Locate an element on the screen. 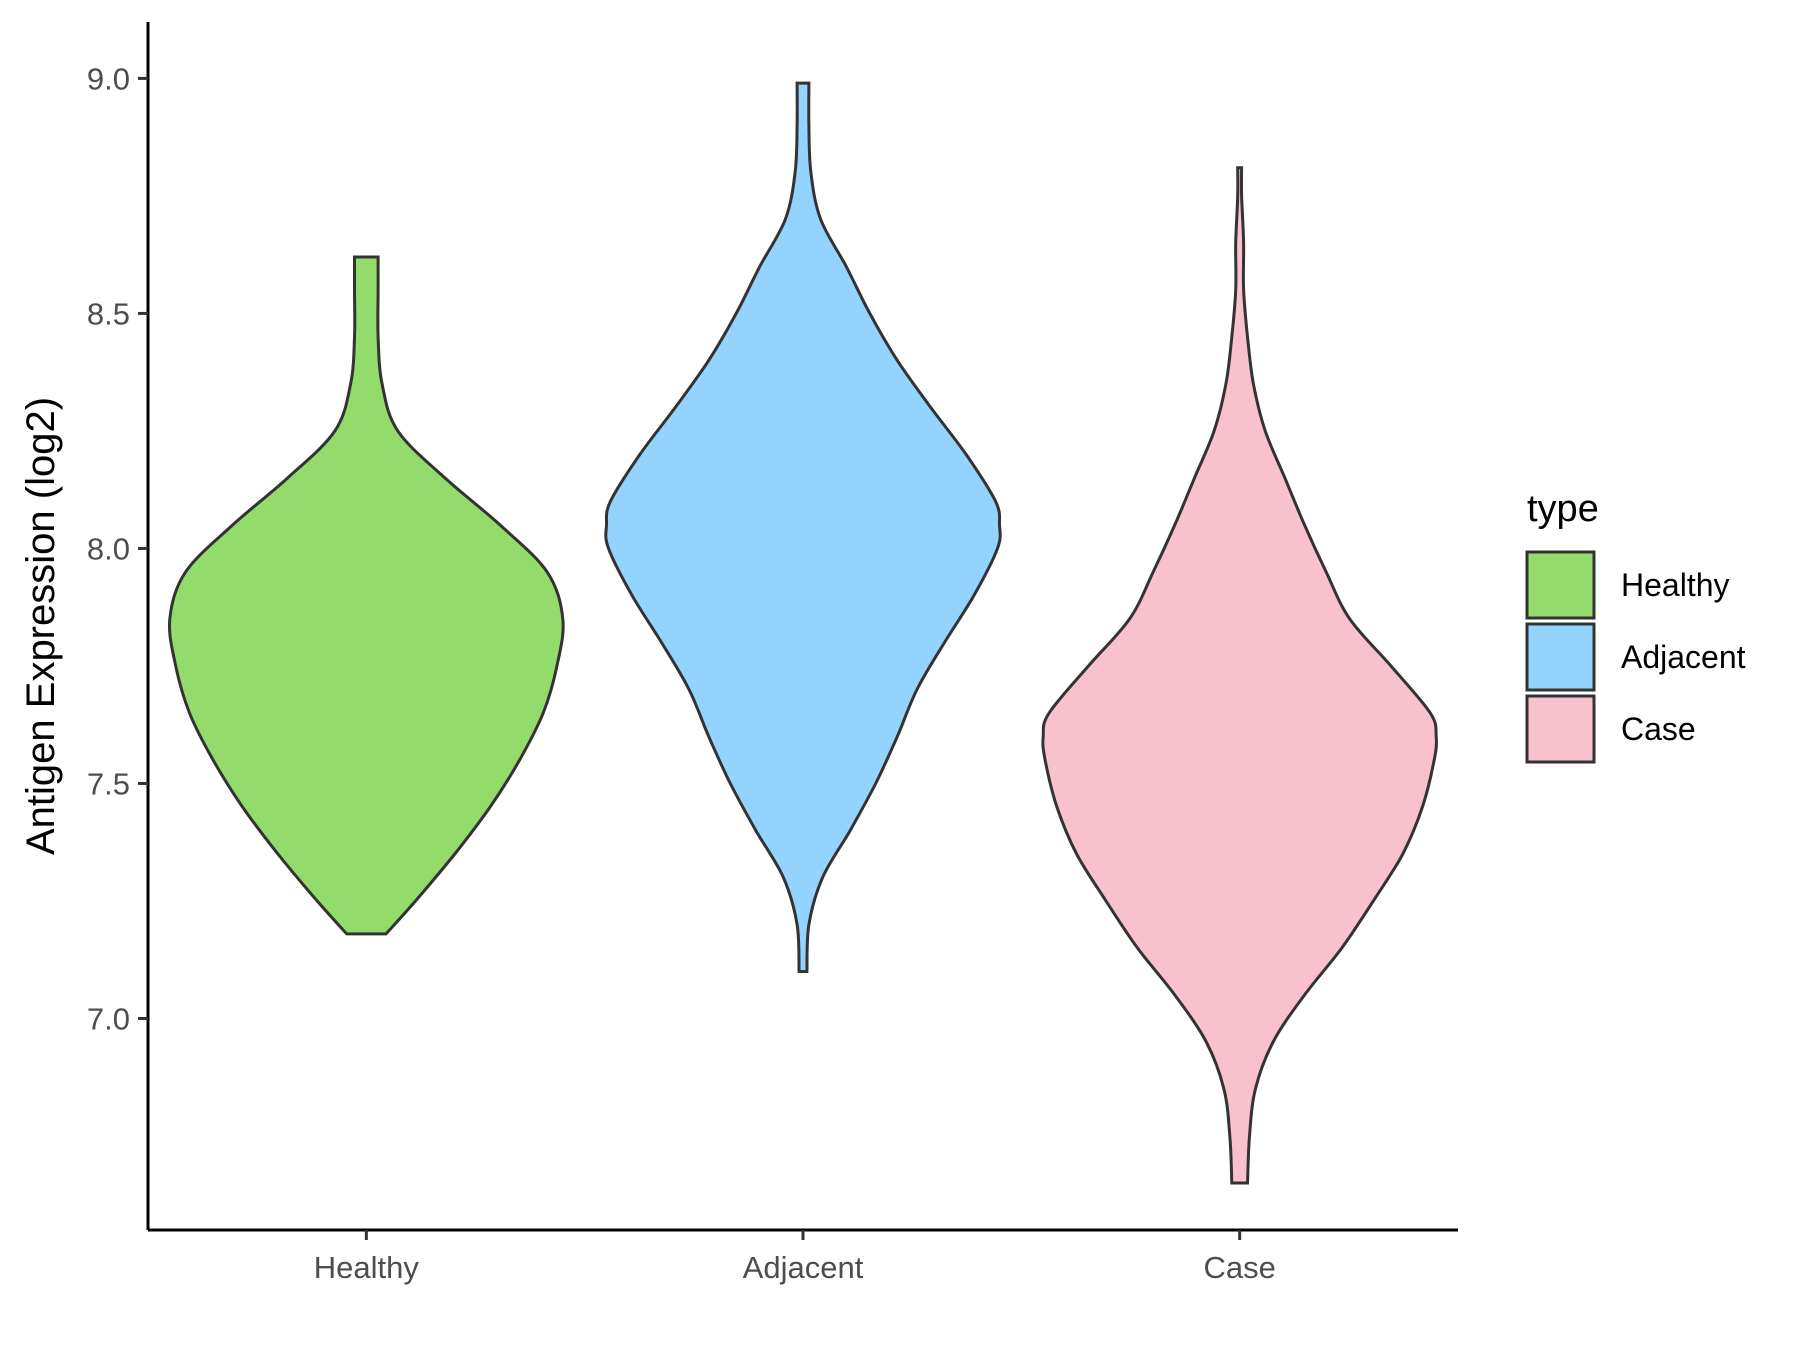  y-tick-label: 8.5 is located at coordinates (108, 313).